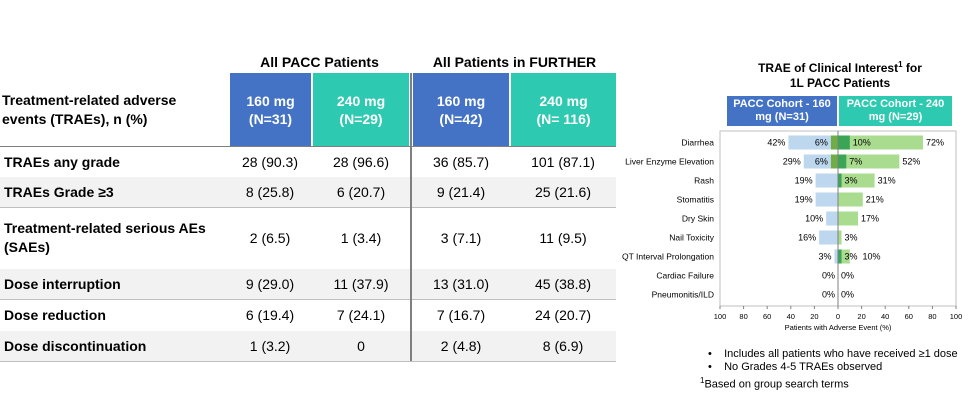 The width and height of the screenshot is (971, 403). I want to click on header-divider, so click(308, 146).